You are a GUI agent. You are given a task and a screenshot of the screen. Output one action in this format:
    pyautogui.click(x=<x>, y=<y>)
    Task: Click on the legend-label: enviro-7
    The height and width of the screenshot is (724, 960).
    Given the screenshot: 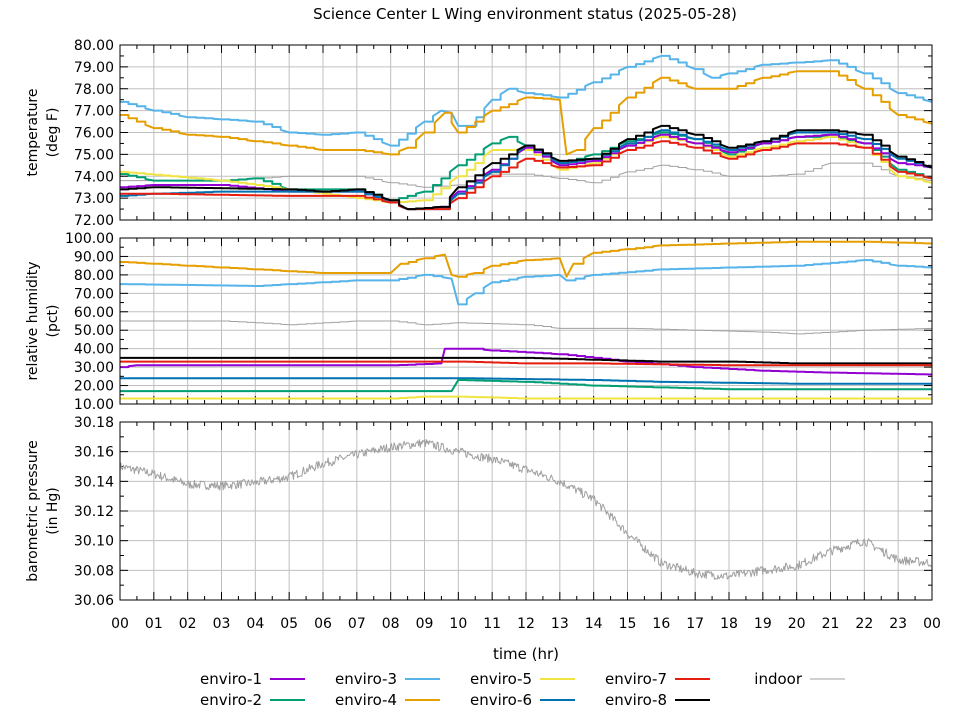 What is the action you would take?
    pyautogui.click(x=636, y=679)
    